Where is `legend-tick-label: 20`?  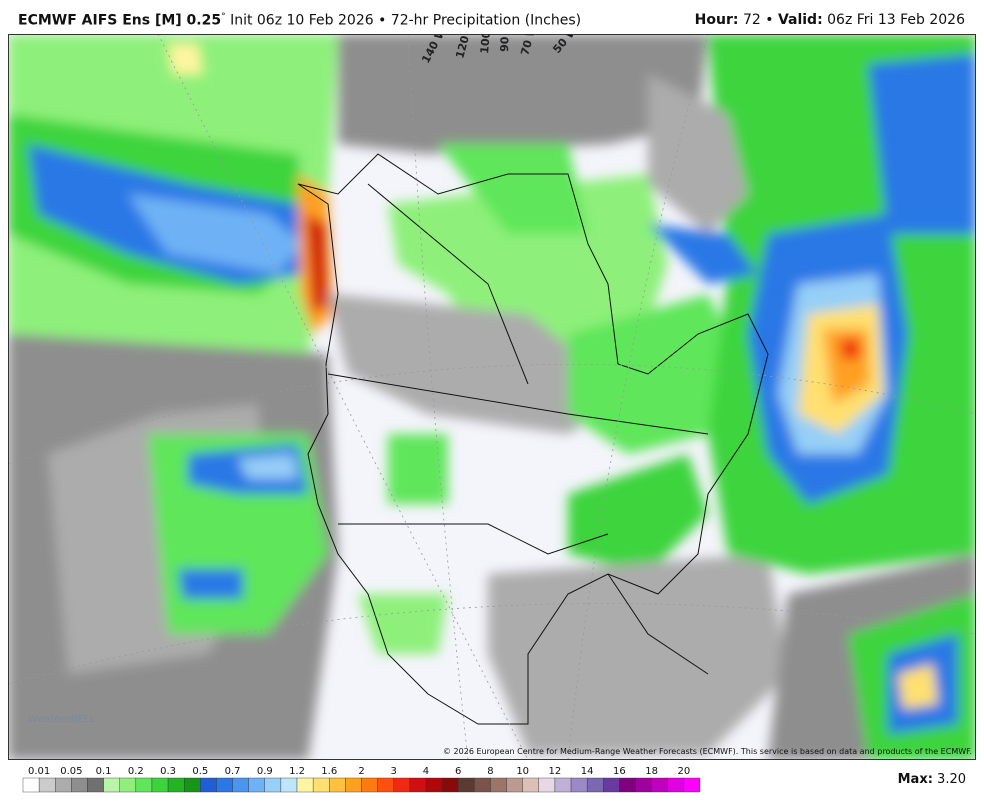
legend-tick-label: 20 is located at coordinates (684, 771).